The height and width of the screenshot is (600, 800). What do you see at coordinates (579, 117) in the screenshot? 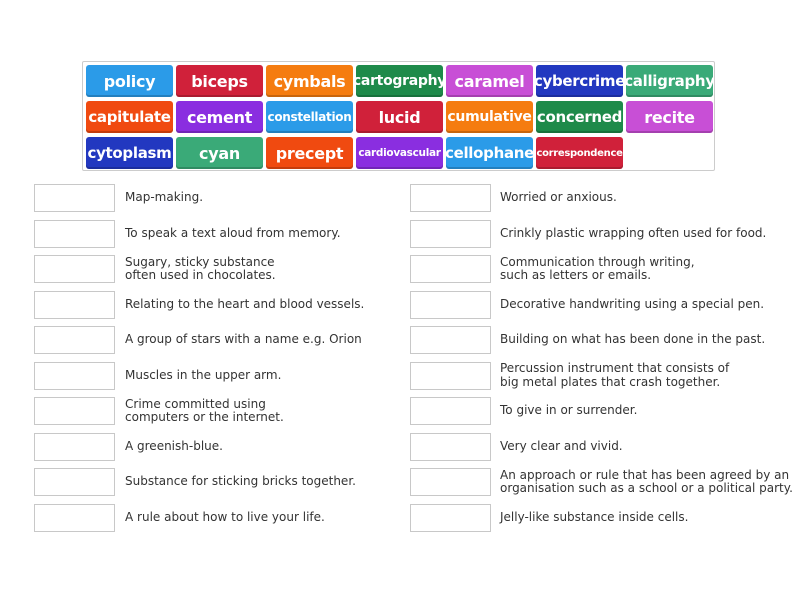
I see `word-tile-concerned: concerned` at bounding box center [579, 117].